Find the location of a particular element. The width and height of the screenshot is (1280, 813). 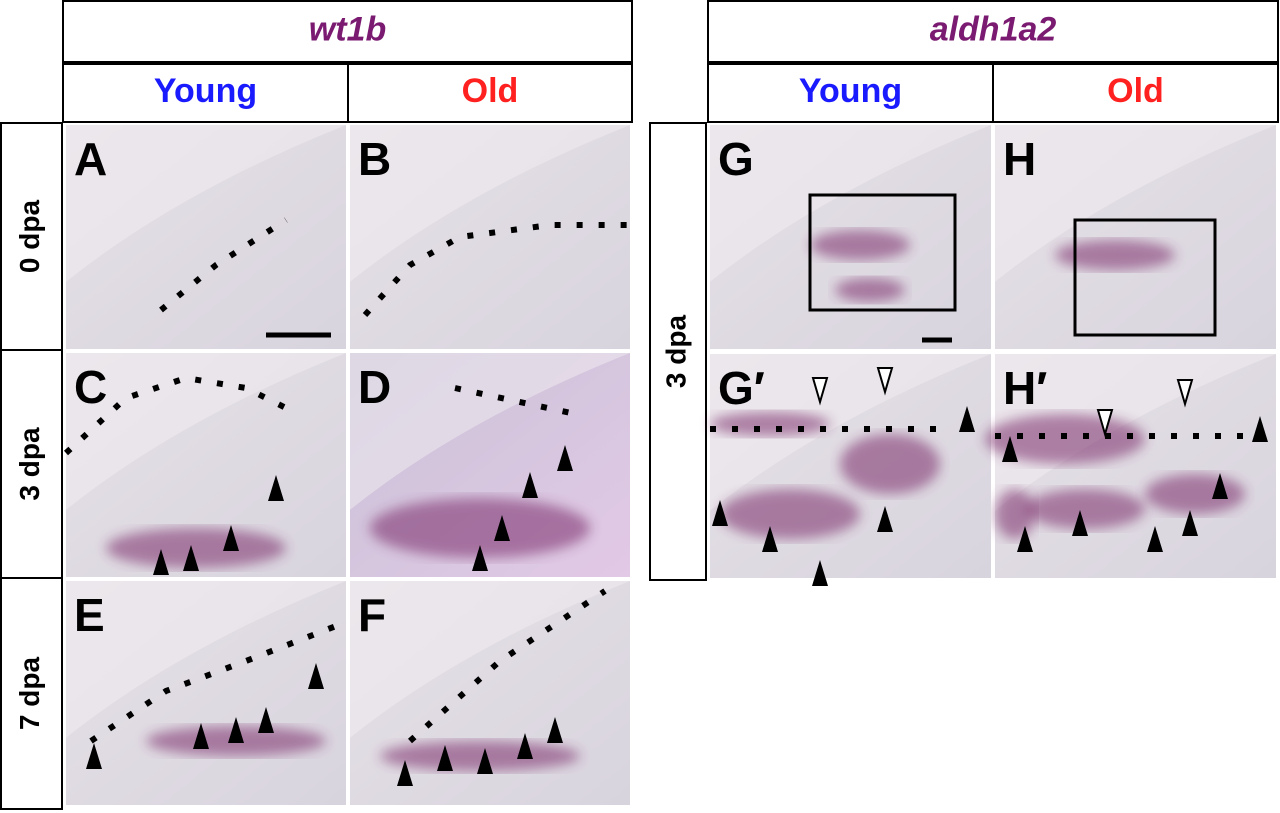

micrograph-panel: C is located at coordinates (204, 465).